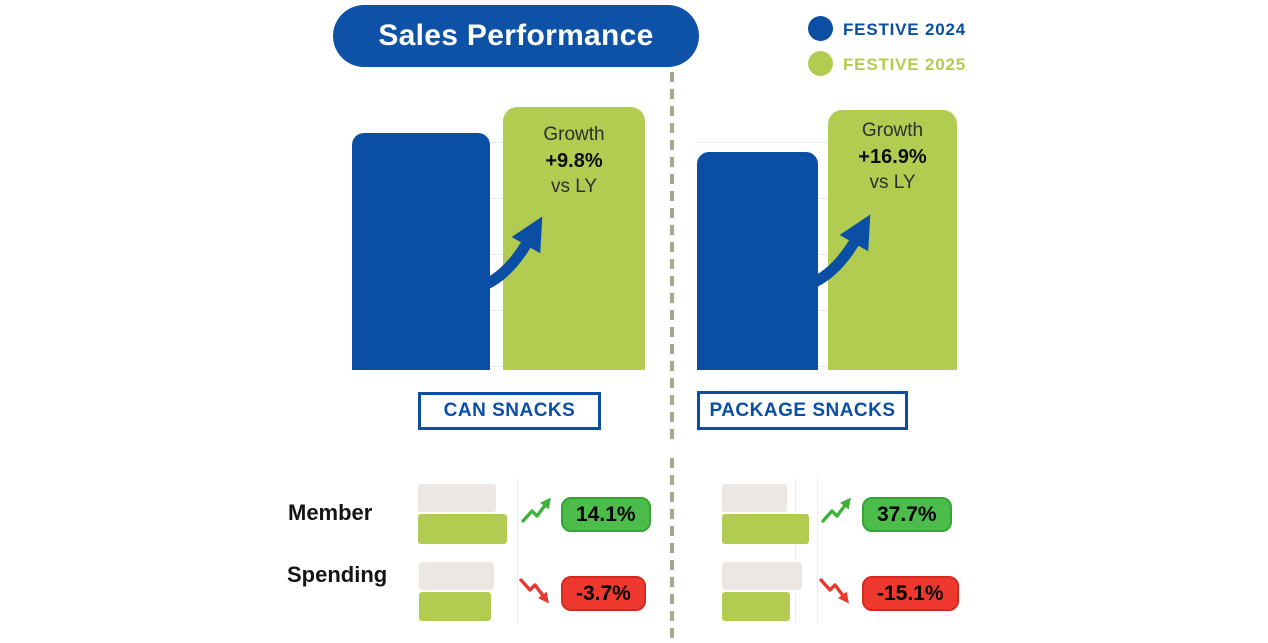  Describe the element at coordinates (754, 498) in the screenshot. I see `mini-bar-festive-2024-package-member` at that location.